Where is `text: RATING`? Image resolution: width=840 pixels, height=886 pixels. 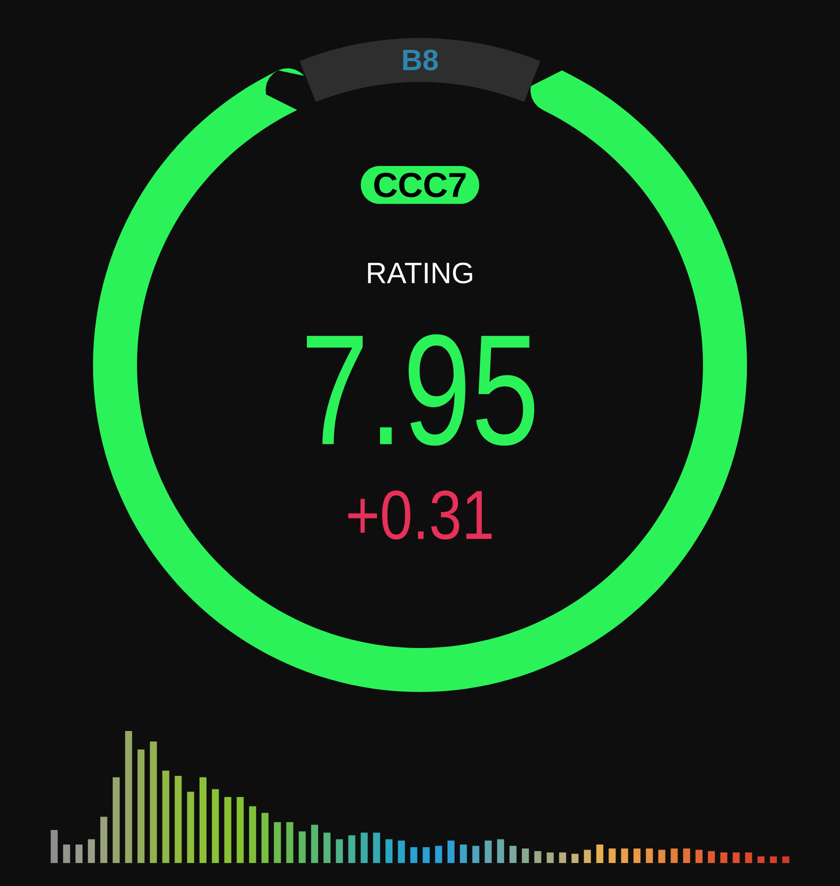
text: RATING is located at coordinates (420, 273).